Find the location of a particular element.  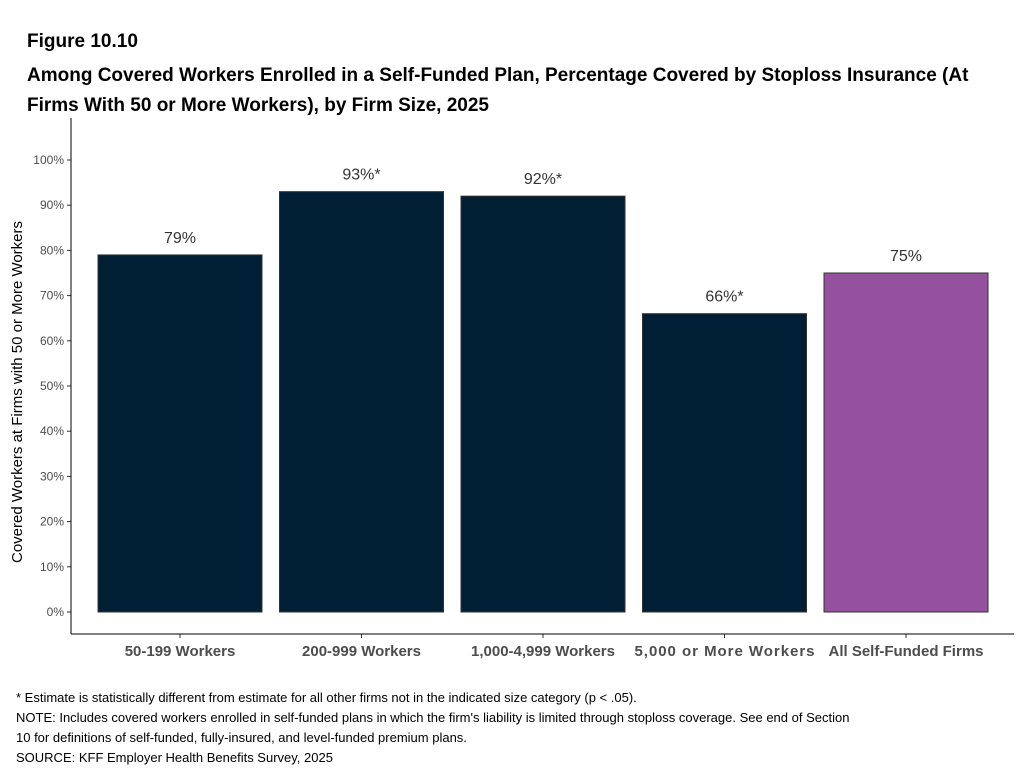

y-ticks: 0% 10% 20% 30% 40% 50% 60% 70% 80% 90% 100% is located at coordinates (52, 386).